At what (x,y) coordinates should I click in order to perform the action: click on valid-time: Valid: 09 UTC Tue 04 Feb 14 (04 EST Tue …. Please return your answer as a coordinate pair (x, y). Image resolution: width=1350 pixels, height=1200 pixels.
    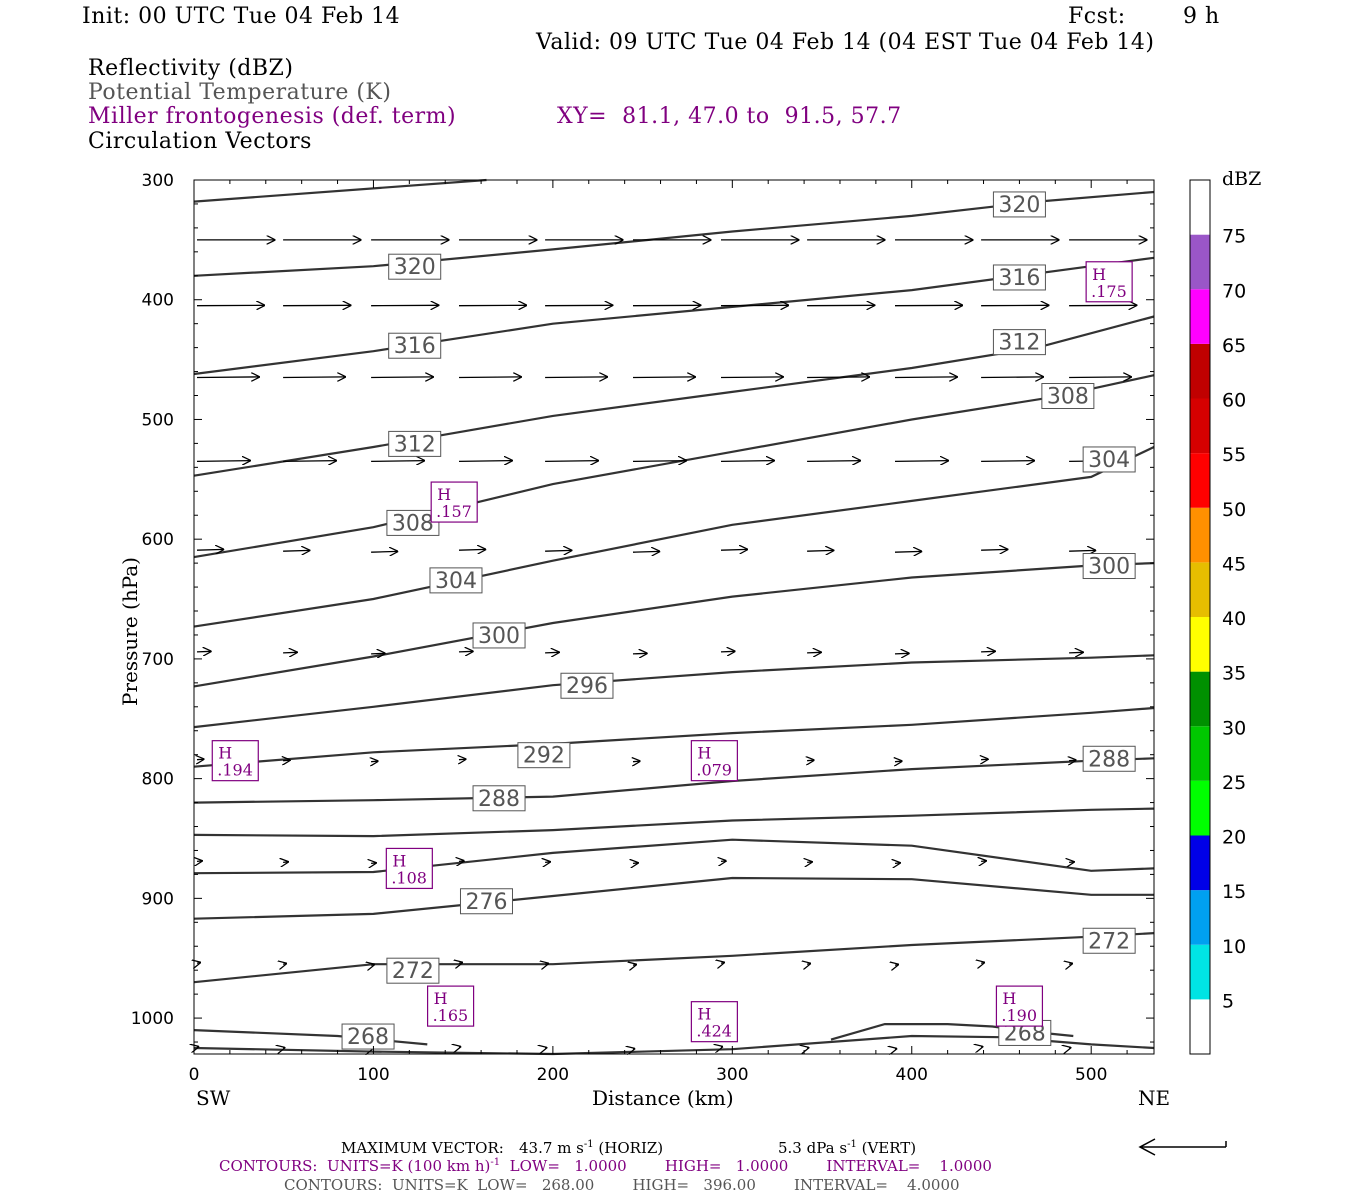
    Looking at the image, I should click on (845, 42).